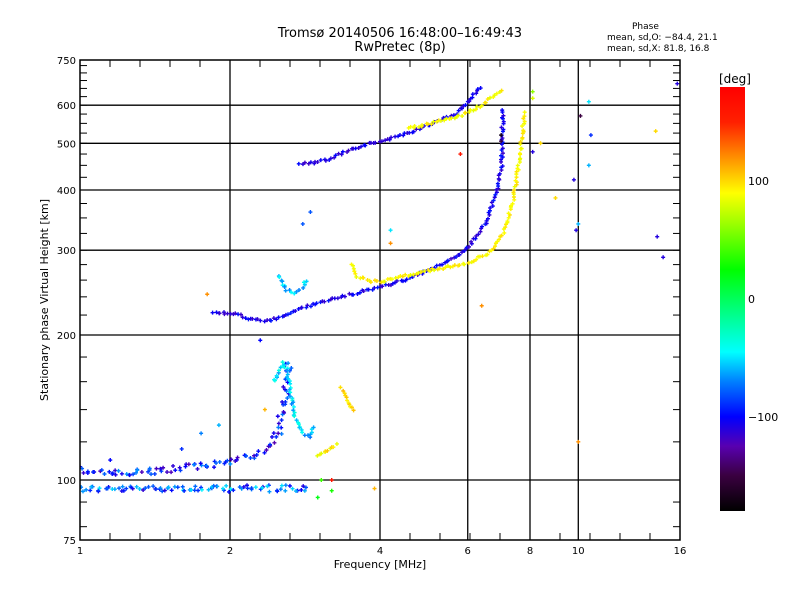 Image resolution: width=800 pixels, height=600 pixels. What do you see at coordinates (400, 33) in the screenshot?
I see `chart-title: Tromsø 20140506 16:48:00–16:49:43` at bounding box center [400, 33].